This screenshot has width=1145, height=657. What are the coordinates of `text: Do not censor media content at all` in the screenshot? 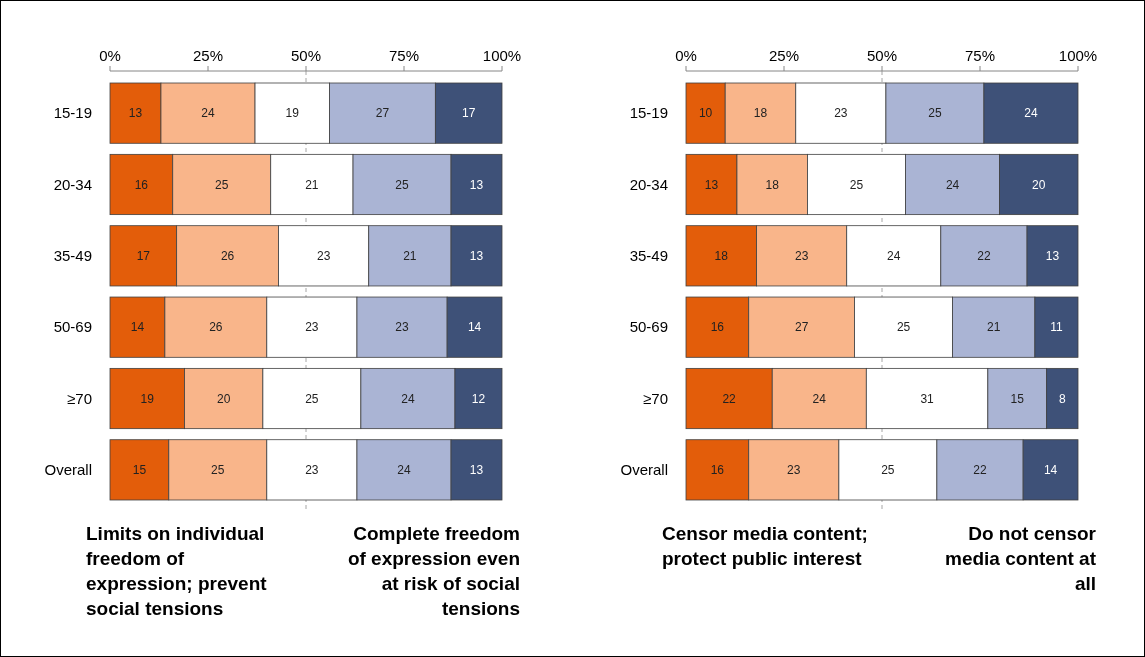 It's located at (1021, 558).